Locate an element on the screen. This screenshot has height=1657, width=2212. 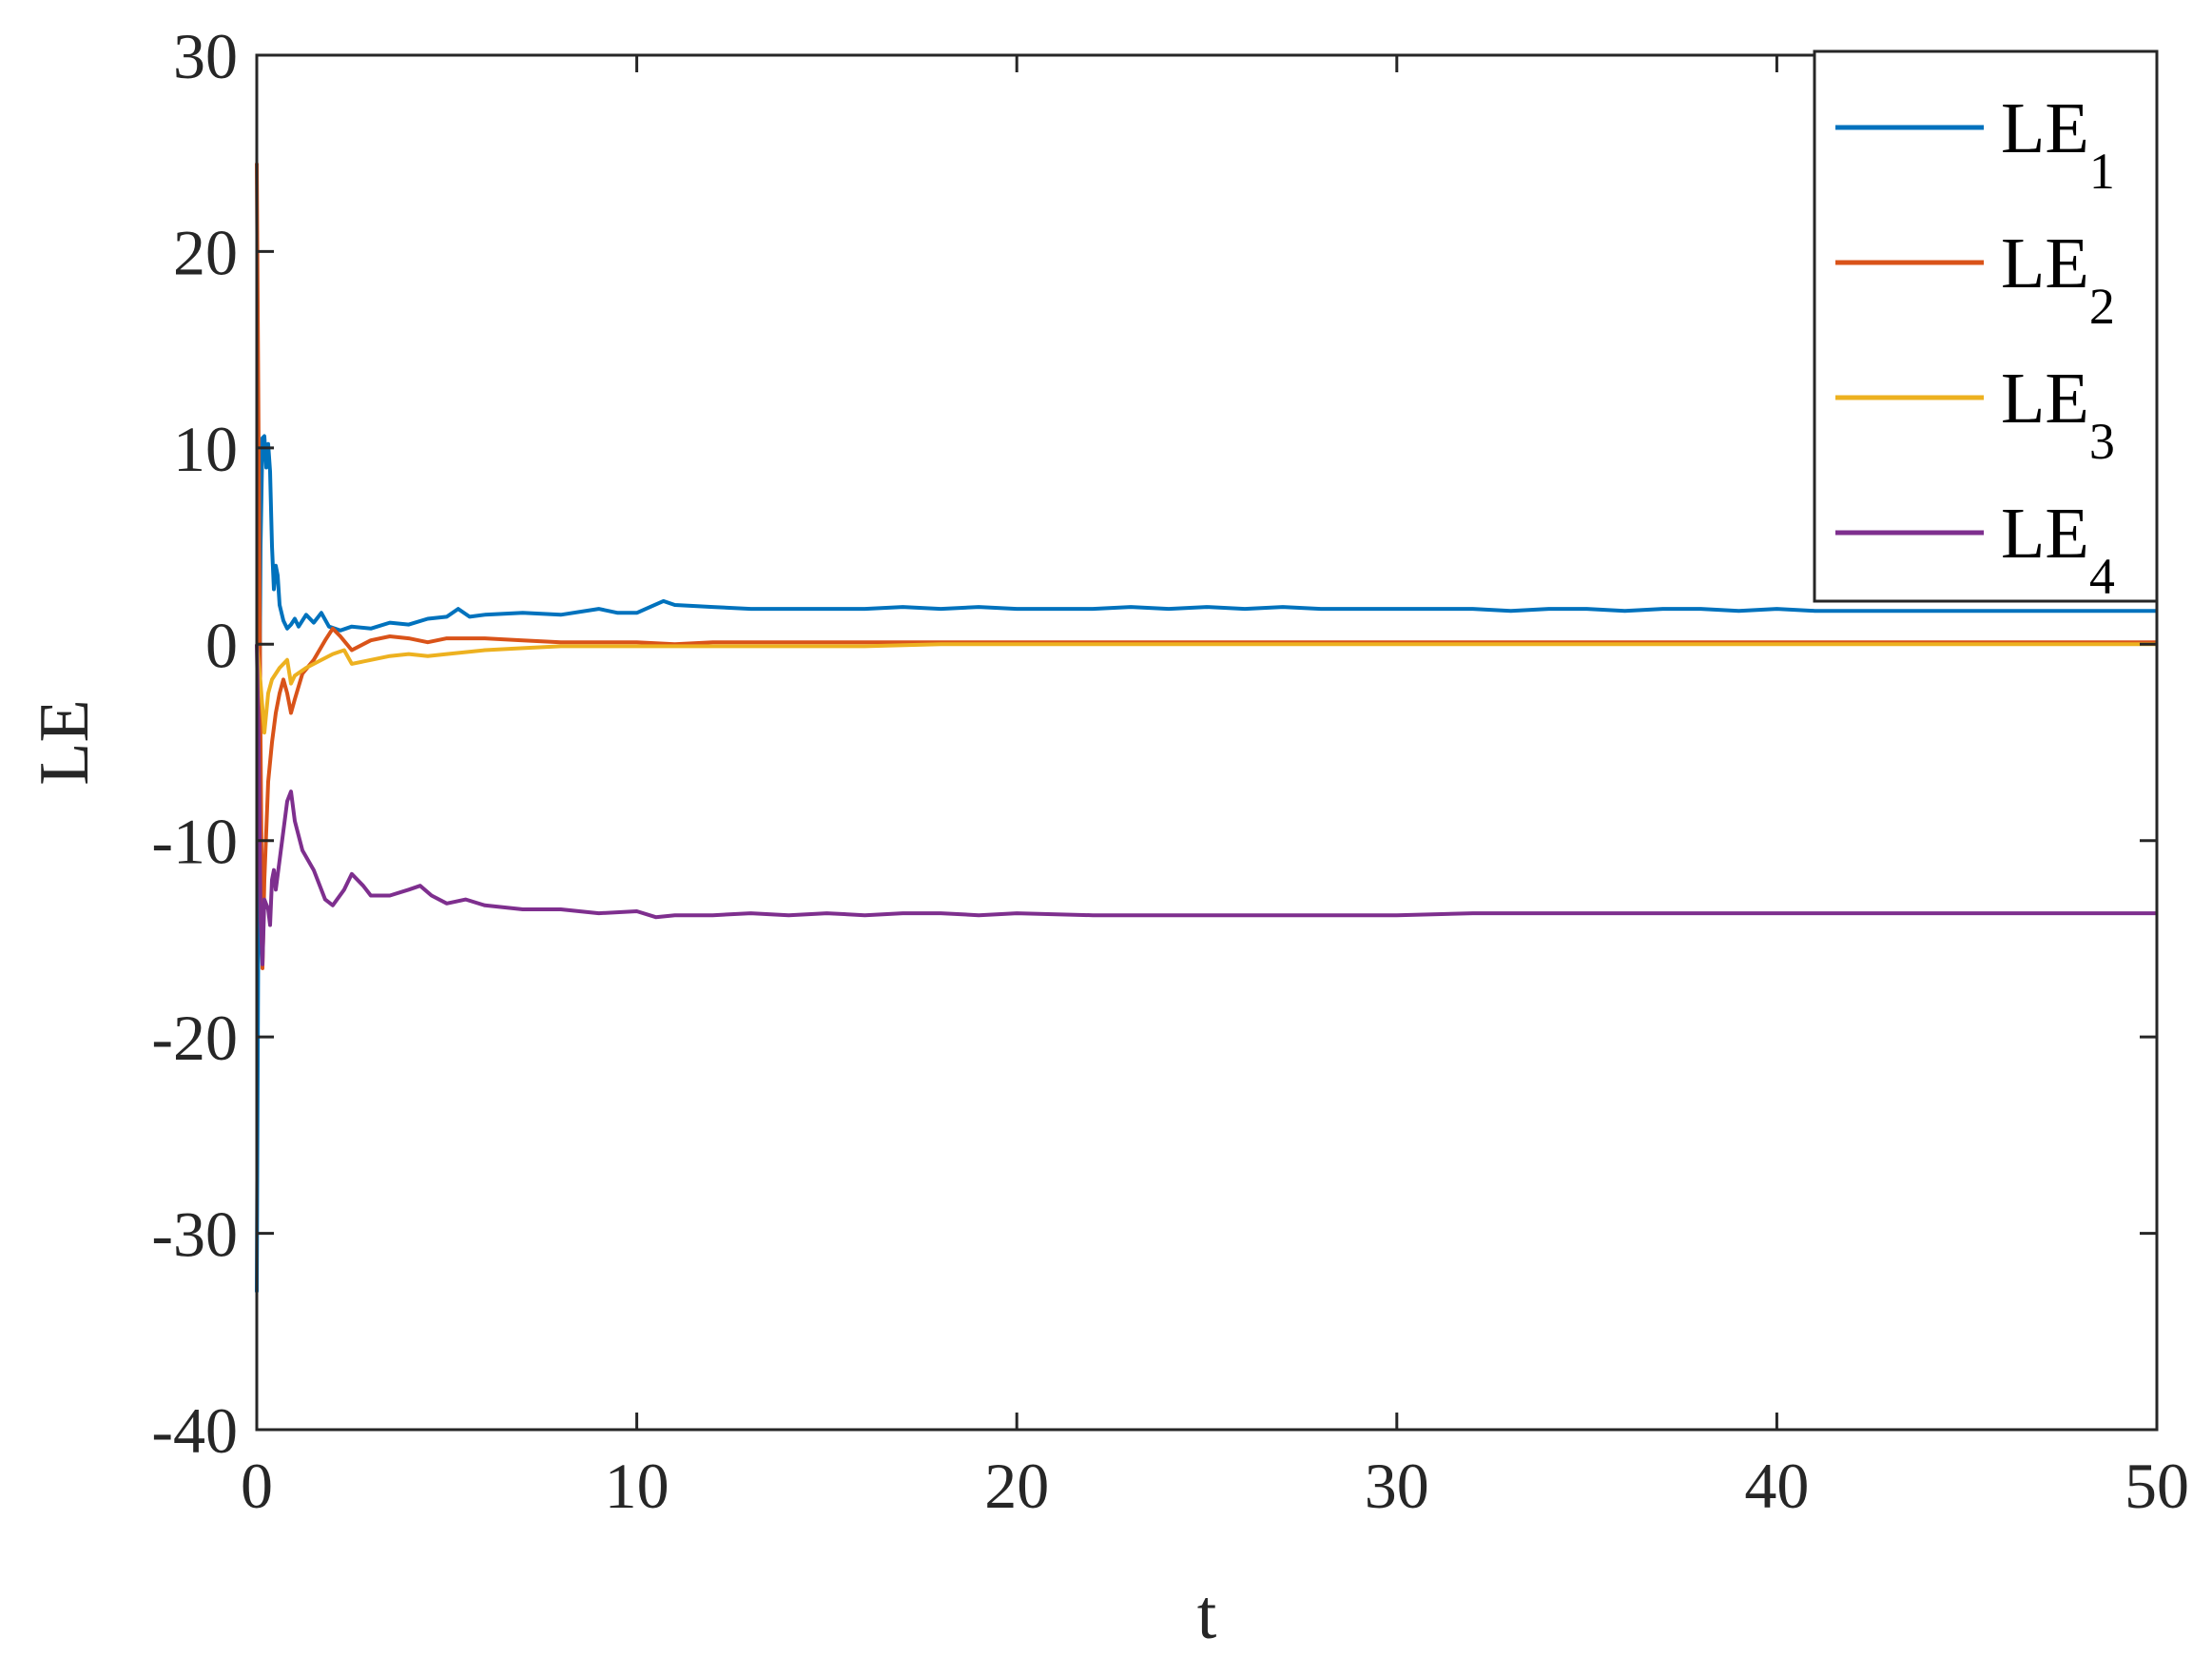
legend-label-subscript: 1 is located at coordinates (2102, 172).